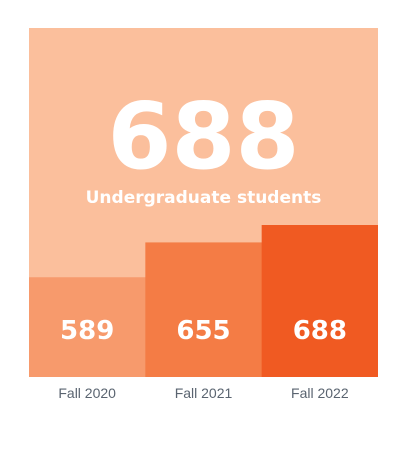  I want to click on category-label: Fall 2022, so click(320, 393).